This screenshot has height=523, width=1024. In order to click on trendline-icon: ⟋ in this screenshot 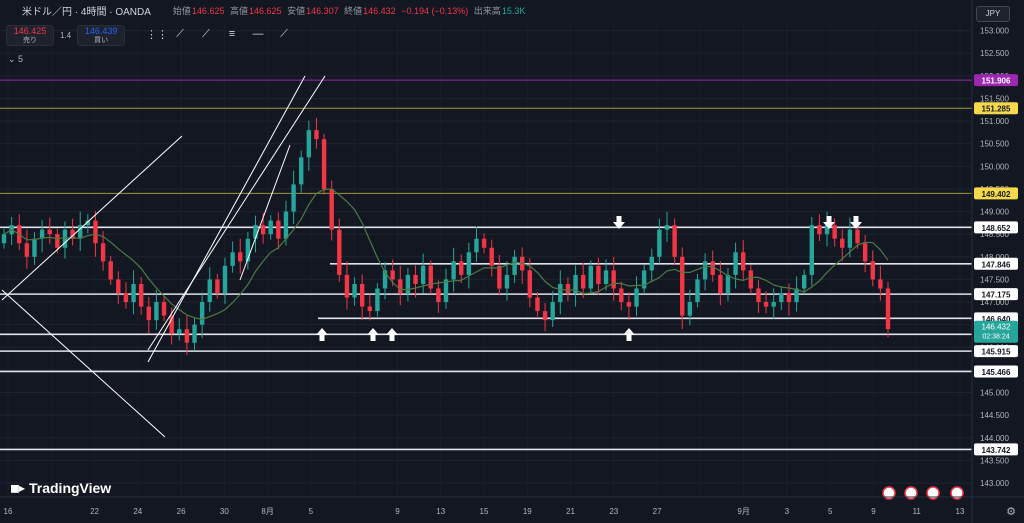, I will do `click(180, 34)`.